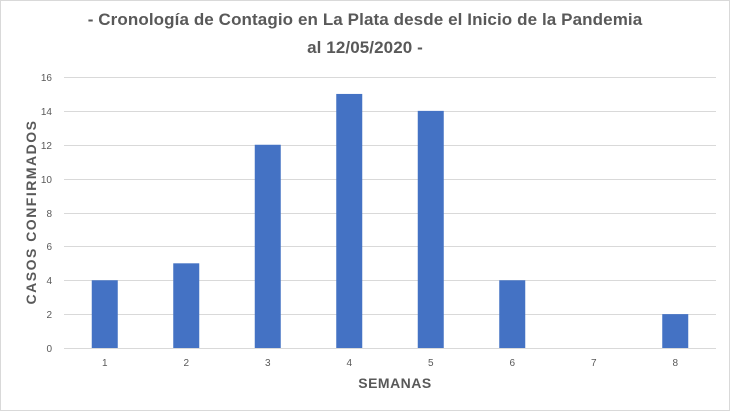  What do you see at coordinates (395, 383) in the screenshot?
I see `x-axis-label: SEMANAS` at bounding box center [395, 383].